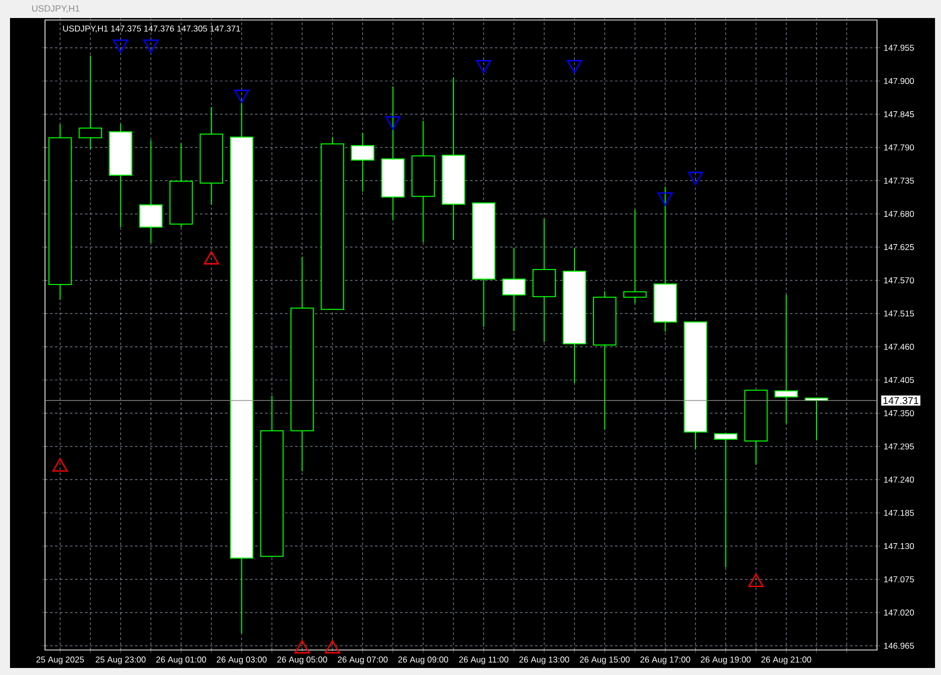 The height and width of the screenshot is (675, 941). What do you see at coordinates (363, 660) in the screenshot?
I see `x-tick-label: 26 Aug 07:00` at bounding box center [363, 660].